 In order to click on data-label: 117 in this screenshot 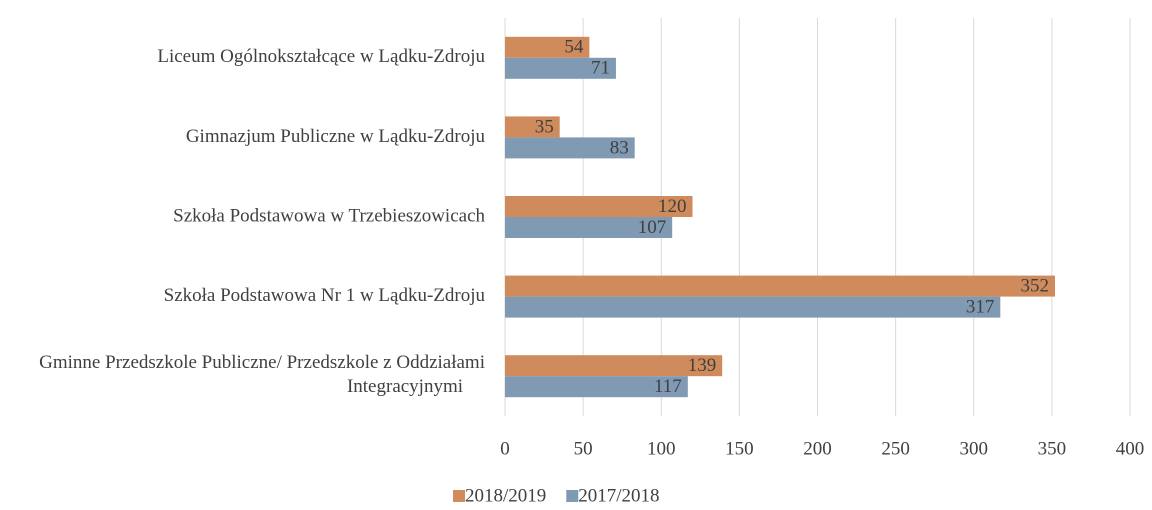, I will do `click(668, 386)`.